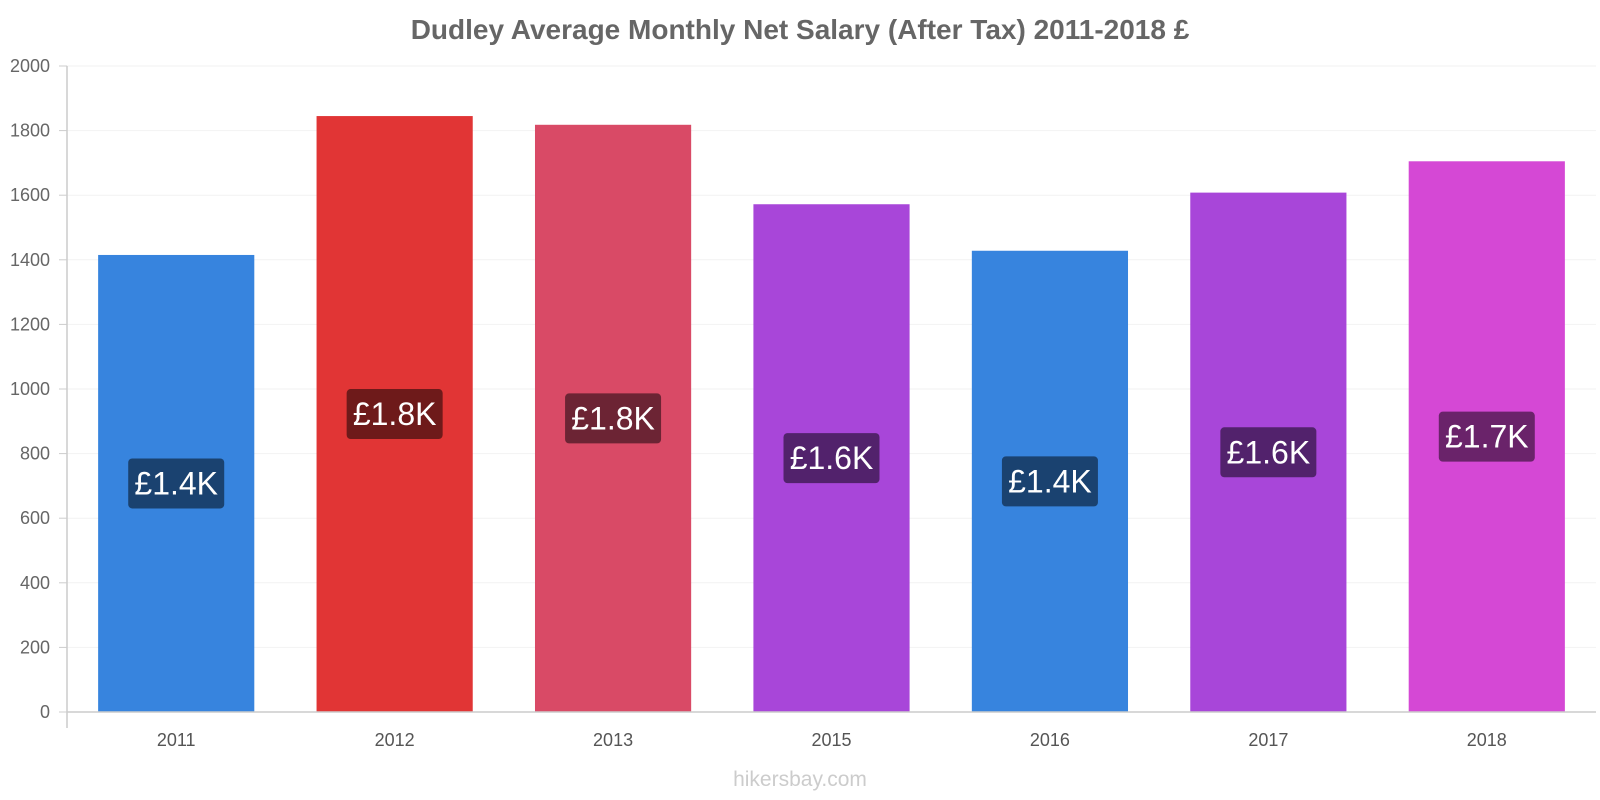 This screenshot has width=1600, height=800. Describe the element at coordinates (30, 195) in the screenshot. I see `y-tick-label: 1600` at that location.